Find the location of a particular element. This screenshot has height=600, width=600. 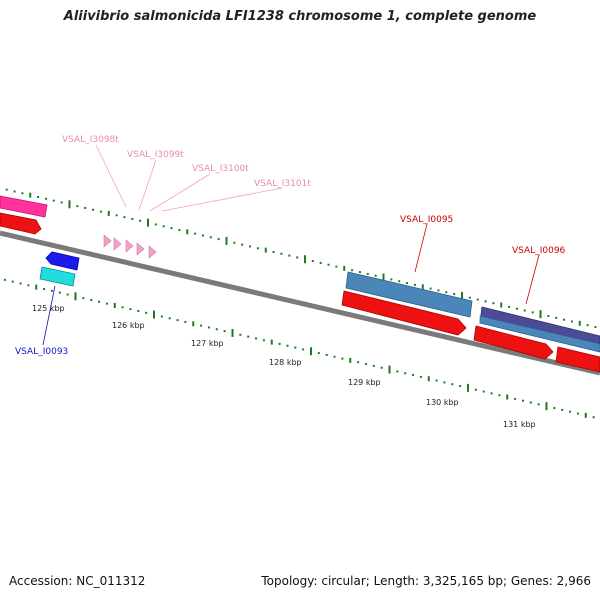

trna-label-3099: VSAL_I3099t is located at coordinates (155, 155).